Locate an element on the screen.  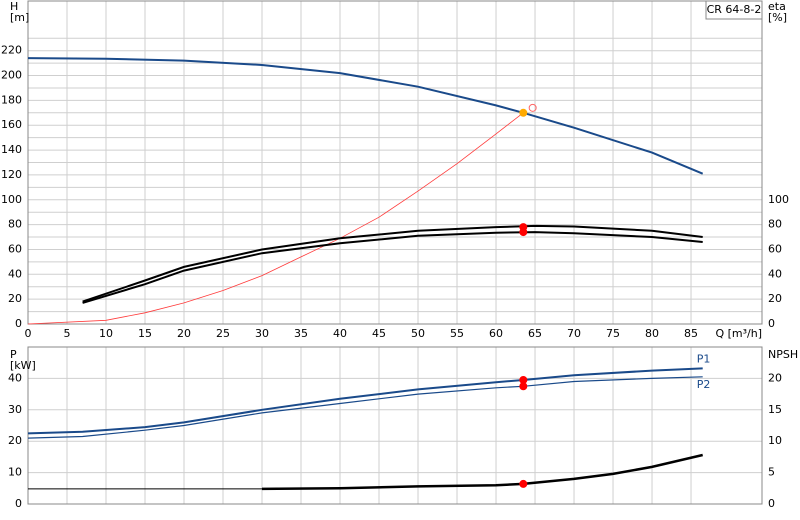
y2-tick-label: 15 is located at coordinates (775, 409).